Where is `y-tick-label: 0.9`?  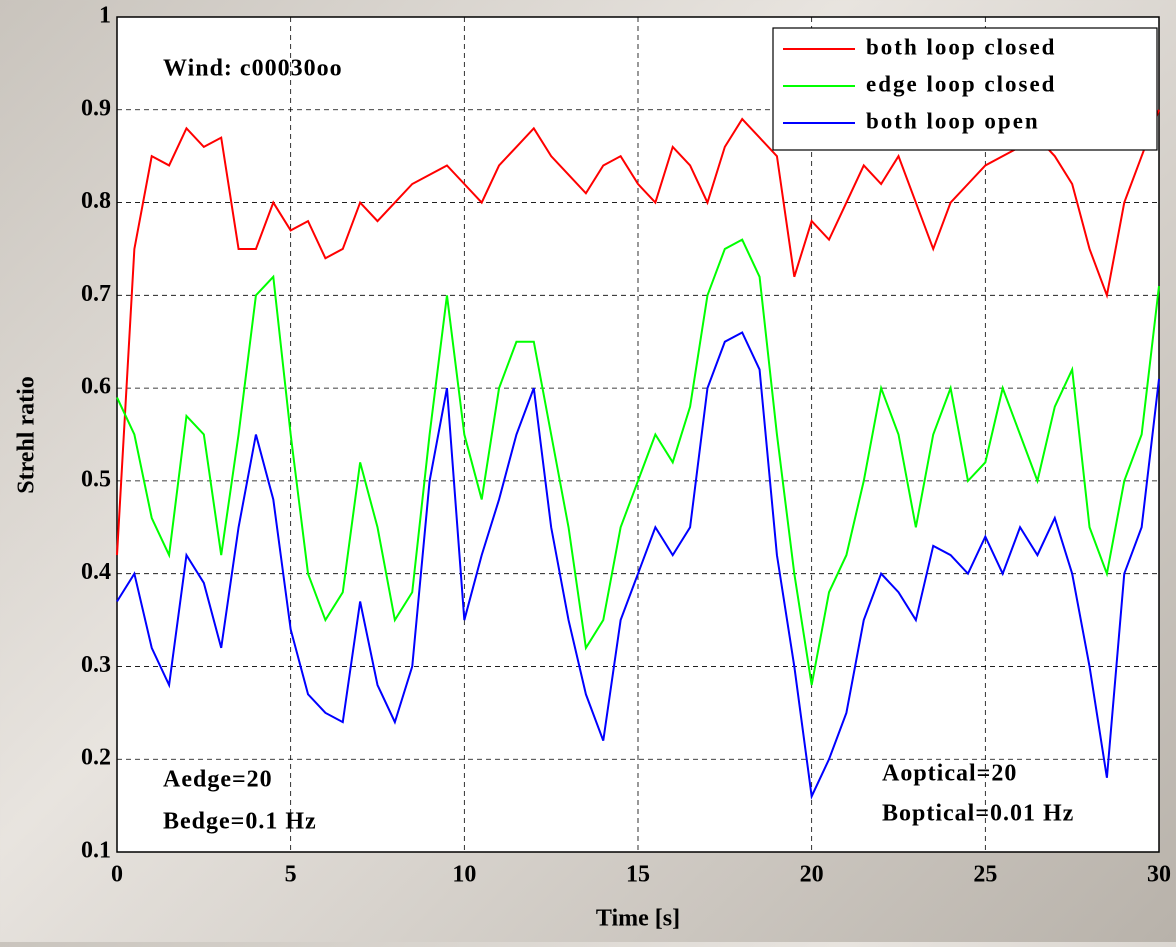
y-tick-label: 0.9 is located at coordinates (96, 108).